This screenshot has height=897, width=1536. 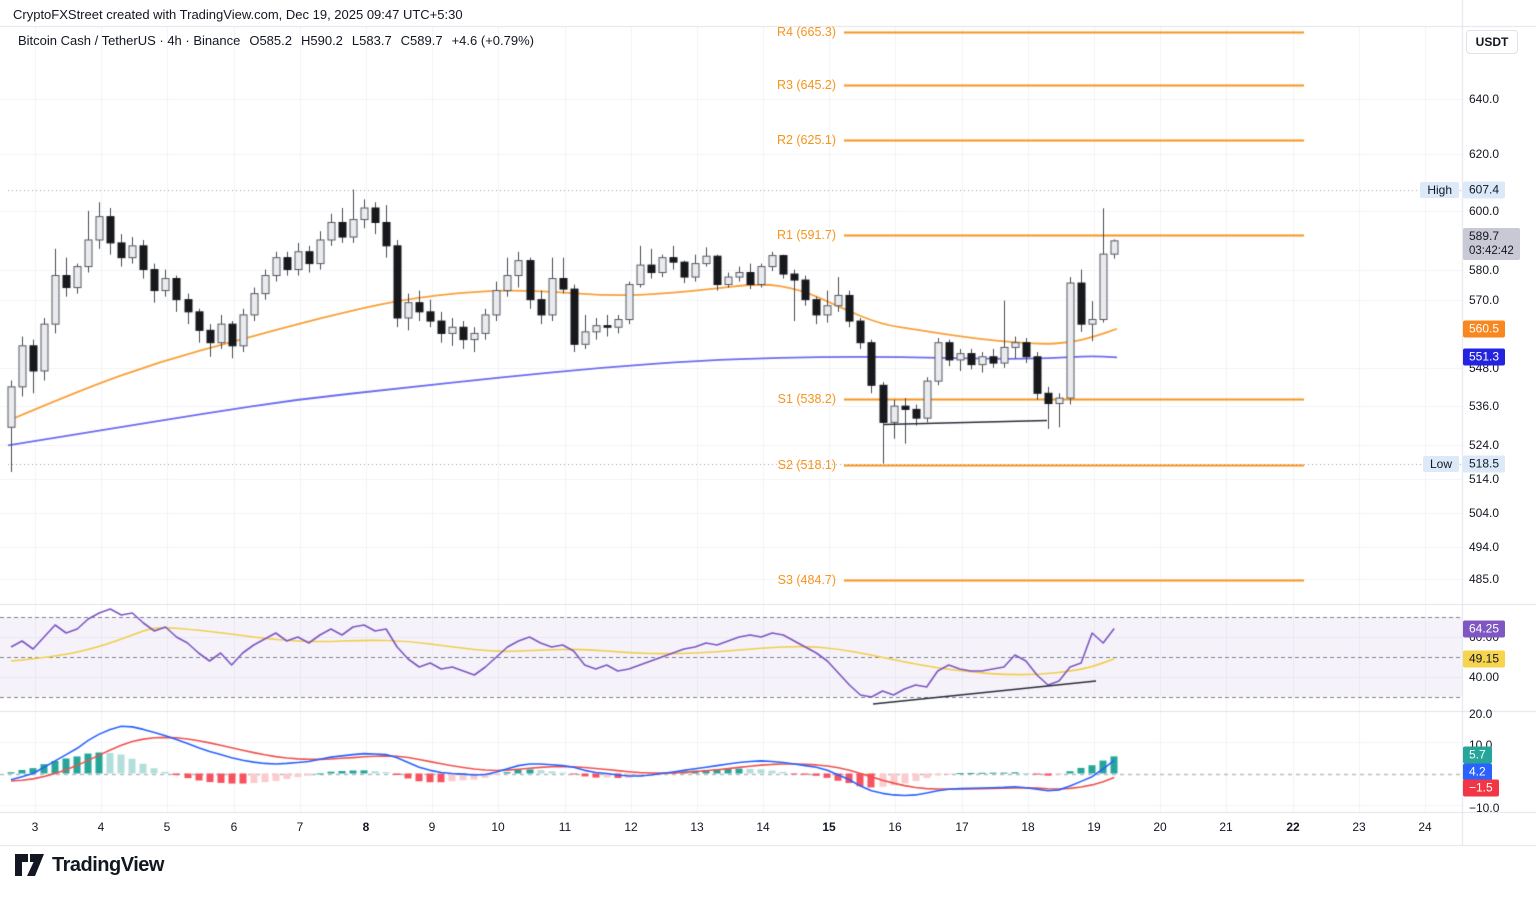 I want to click on pivot-label: R3 (645.2), so click(x=806, y=85).